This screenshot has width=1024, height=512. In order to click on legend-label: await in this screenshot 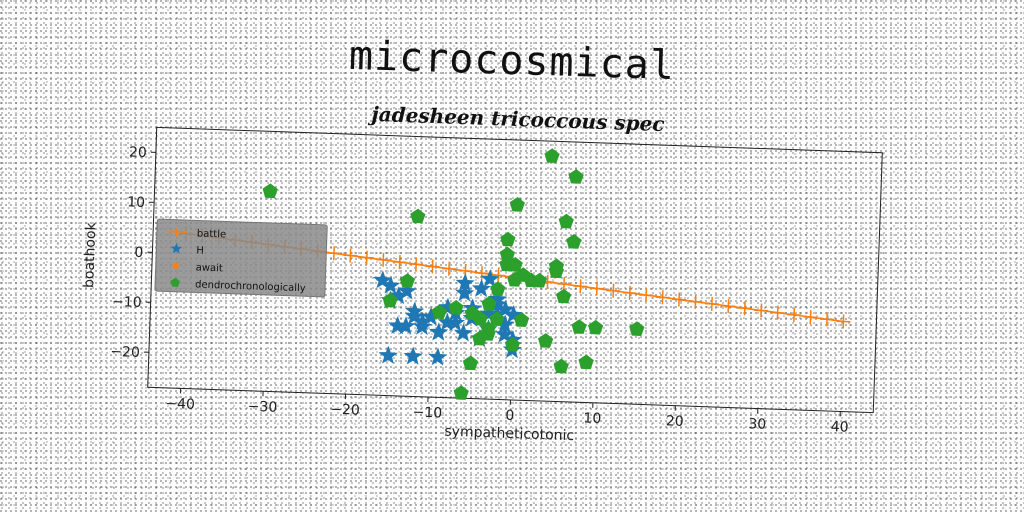, I will do `click(210, 268)`.